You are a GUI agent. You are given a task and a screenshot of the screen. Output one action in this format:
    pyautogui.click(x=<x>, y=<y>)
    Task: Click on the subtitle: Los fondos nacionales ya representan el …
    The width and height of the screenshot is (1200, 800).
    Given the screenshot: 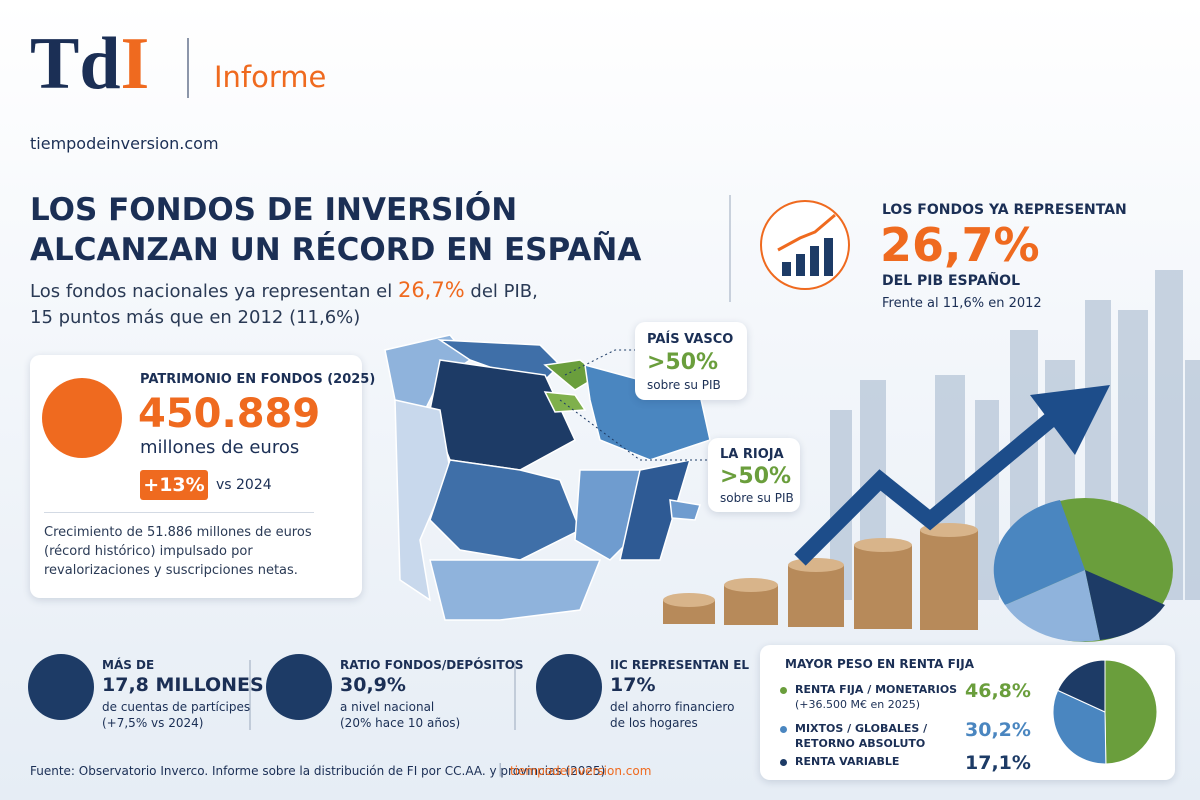 What is the action you would take?
    pyautogui.click(x=284, y=304)
    